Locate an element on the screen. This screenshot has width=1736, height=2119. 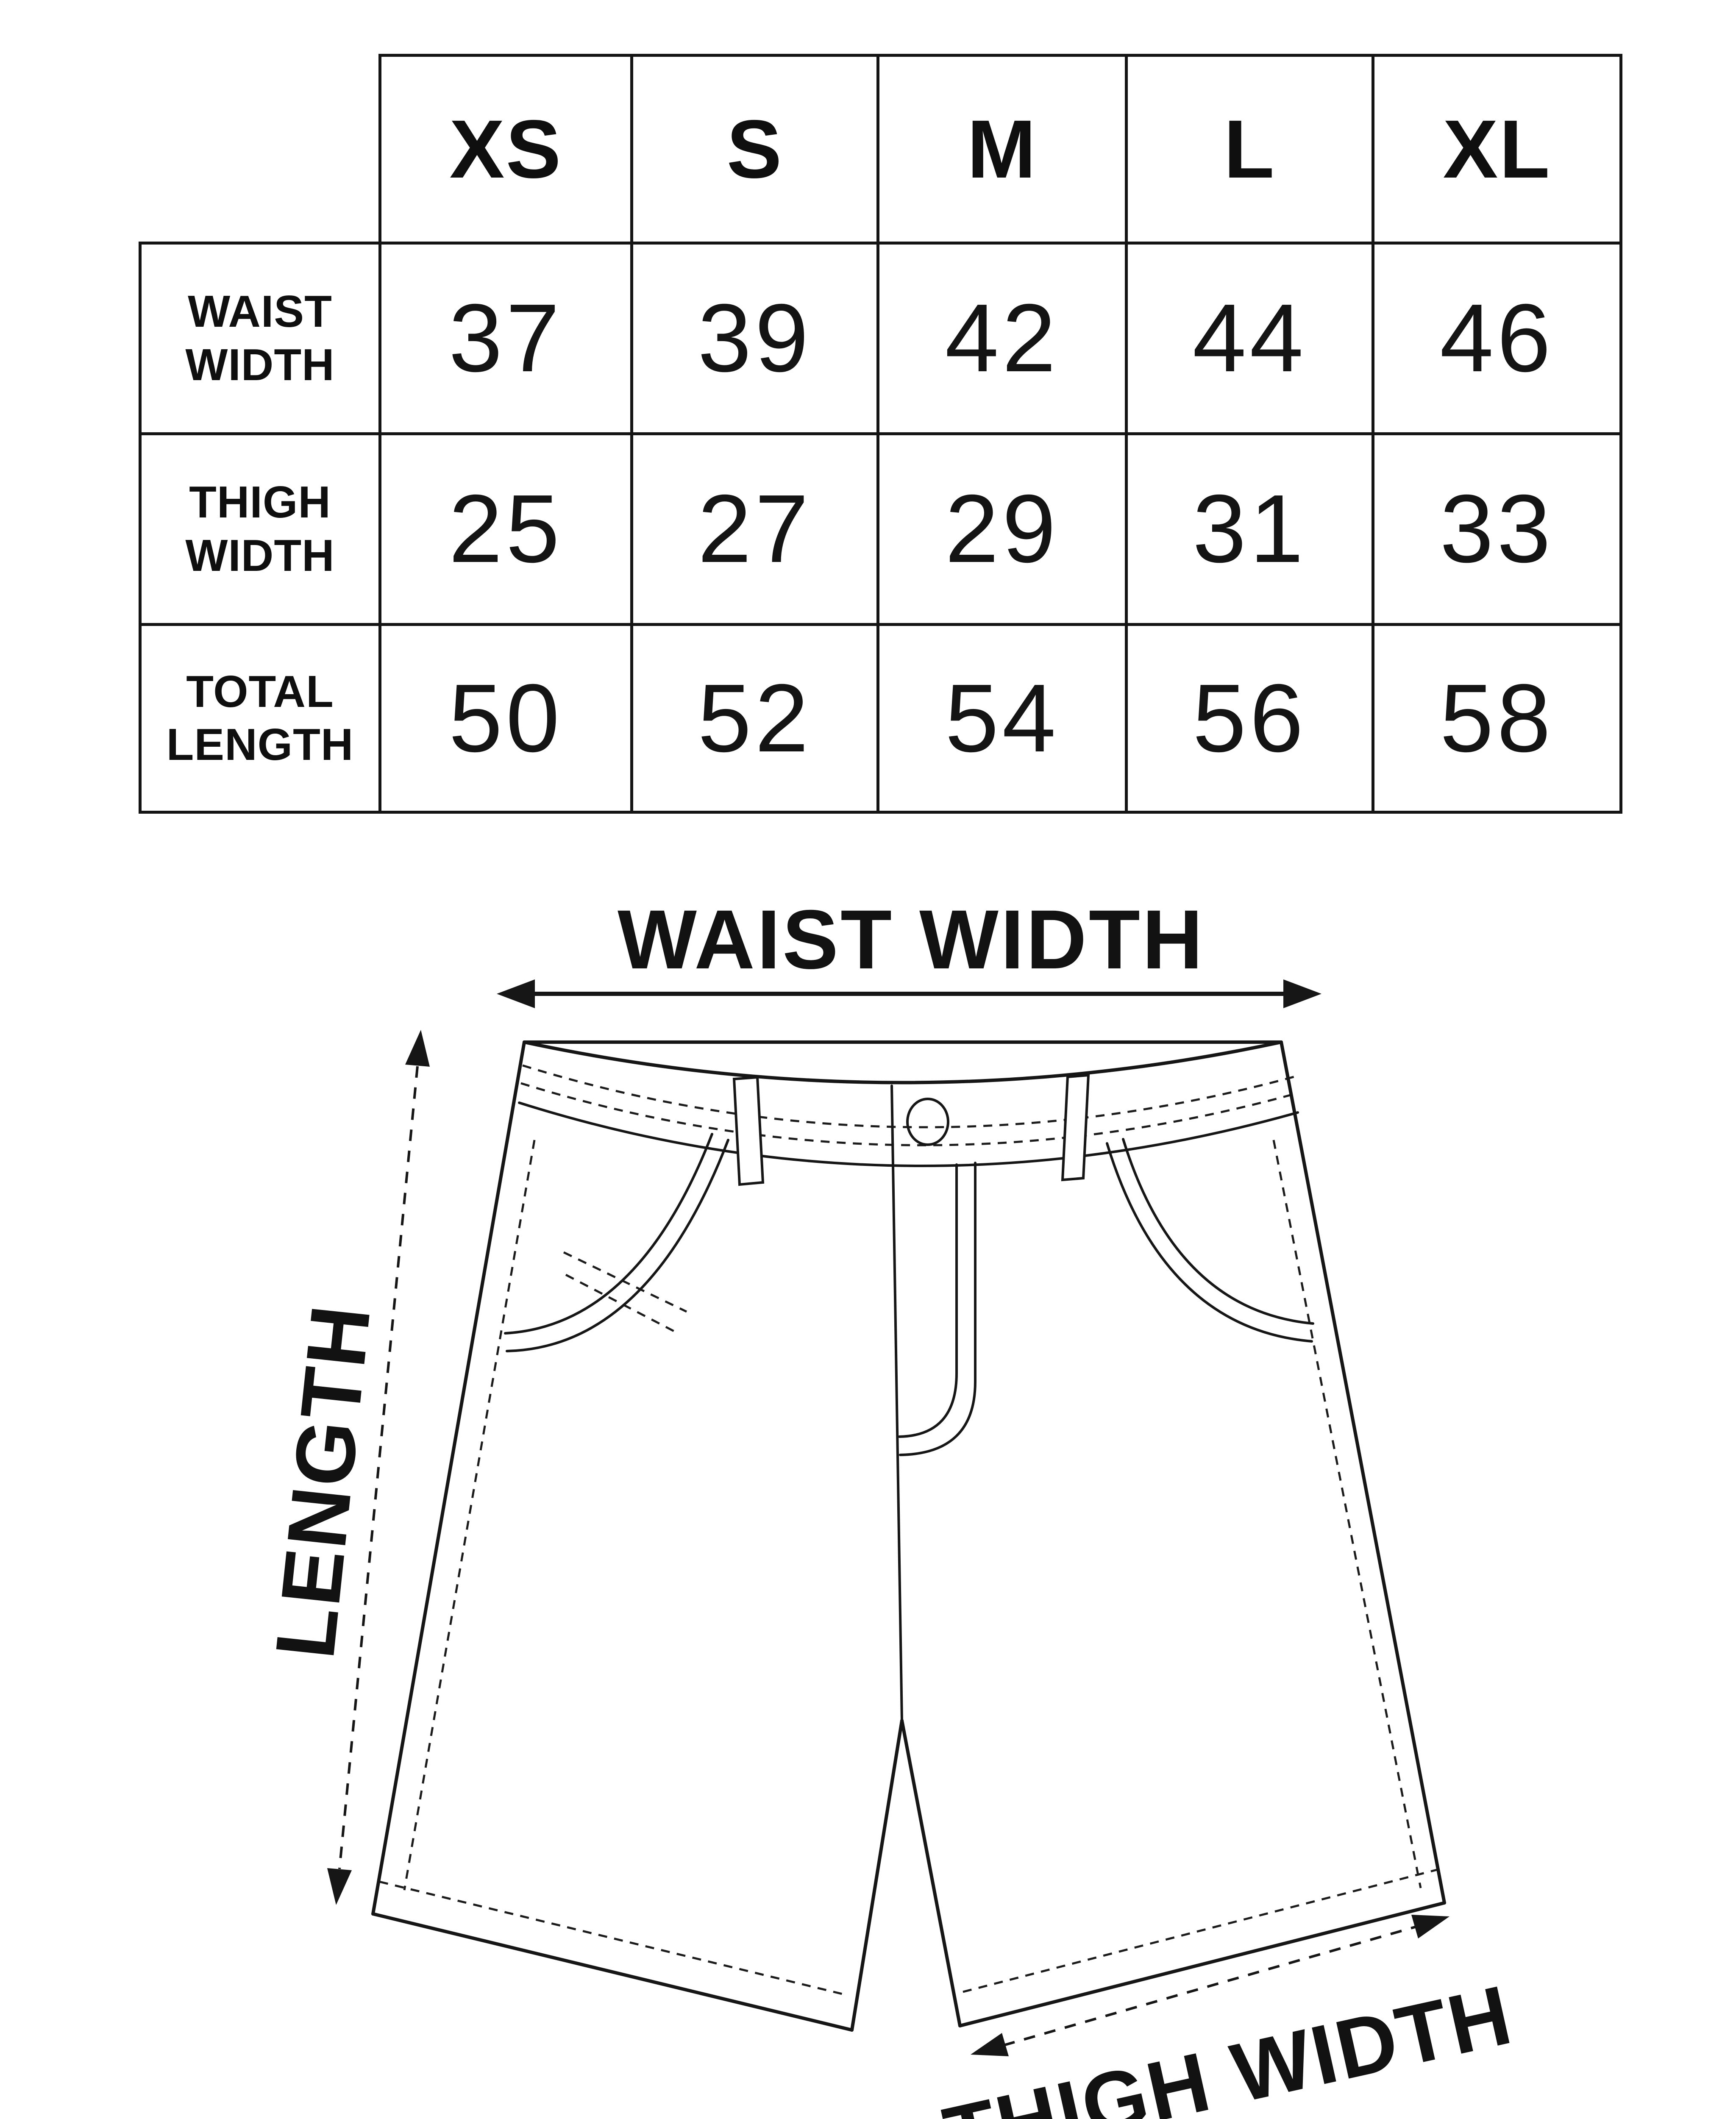
waist-button-icon is located at coordinates (927, 1122).